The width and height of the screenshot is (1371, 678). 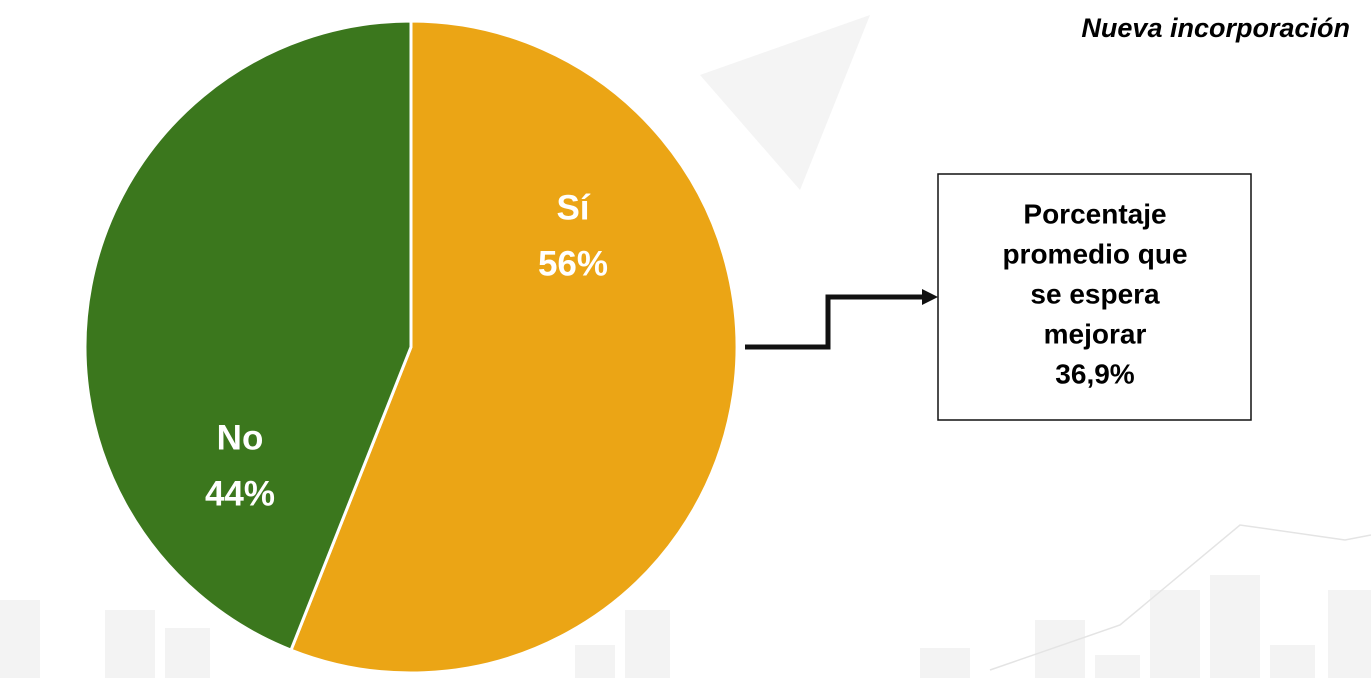 What do you see at coordinates (573, 263) in the screenshot?
I see `data-label: 56%` at bounding box center [573, 263].